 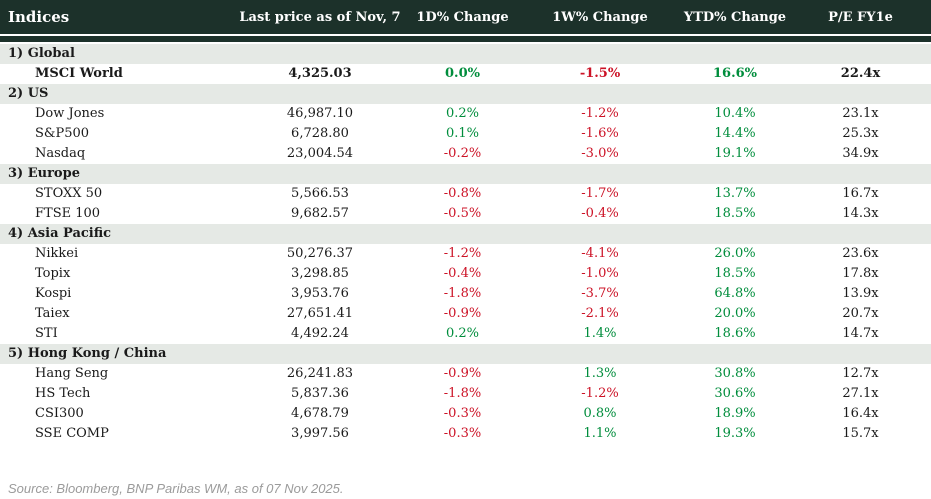 I want to click on index-name: Kospi, so click(x=53, y=293).